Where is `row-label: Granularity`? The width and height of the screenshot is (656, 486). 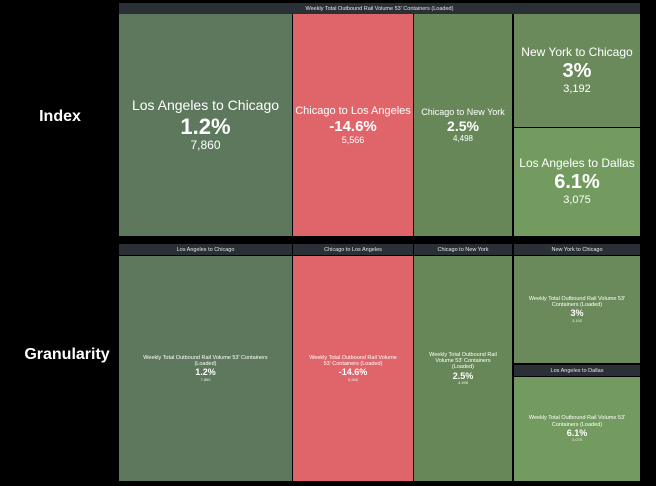
row-label: Granularity is located at coordinates (67, 354).